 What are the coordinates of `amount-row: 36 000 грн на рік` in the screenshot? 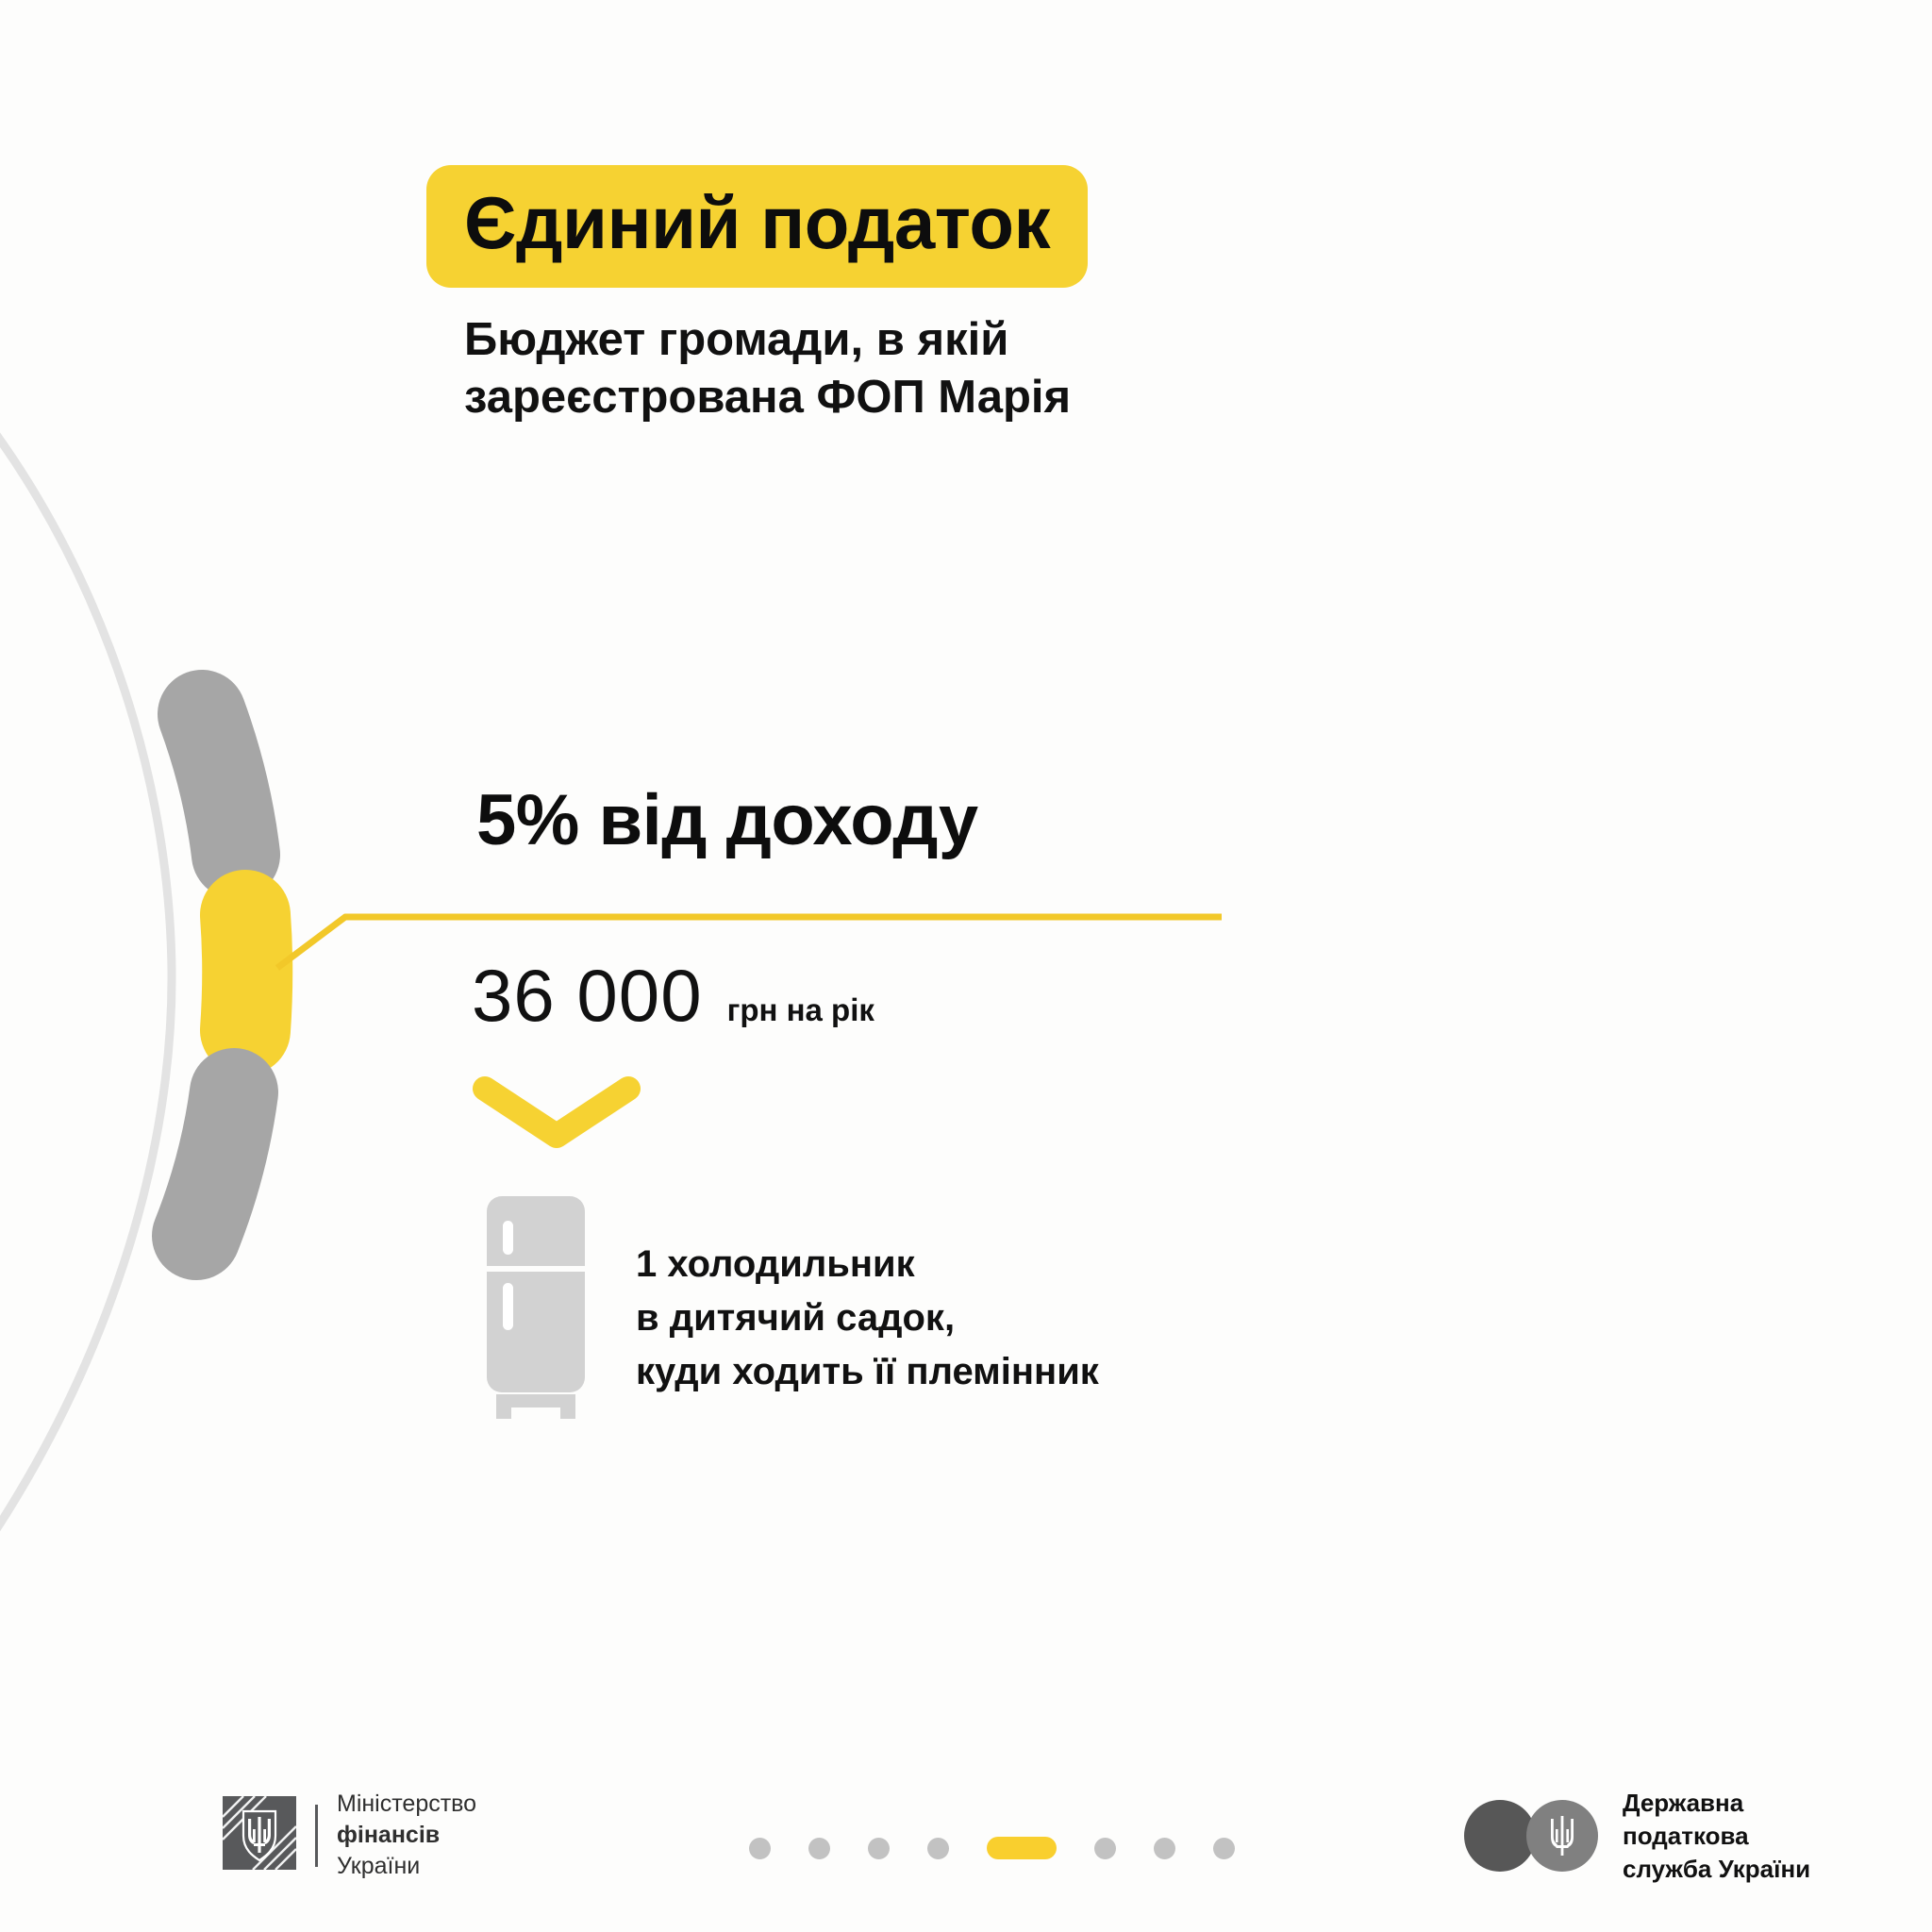 It's located at (673, 995).